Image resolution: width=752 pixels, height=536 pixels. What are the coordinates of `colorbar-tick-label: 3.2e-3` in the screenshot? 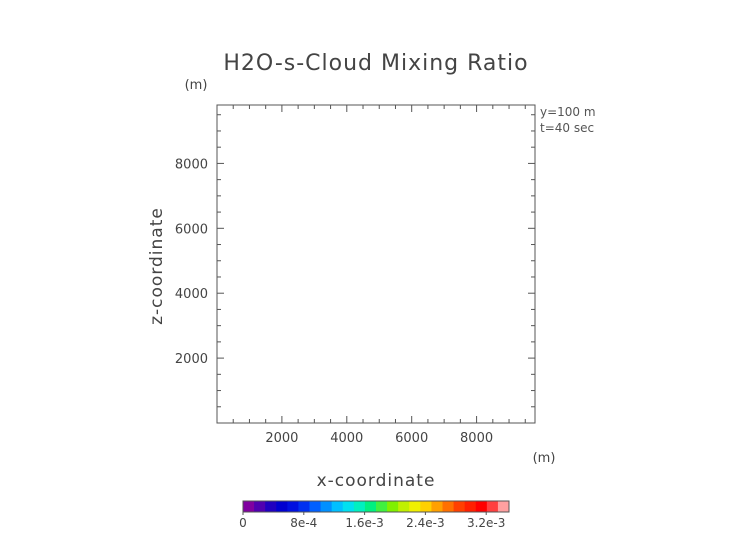 It's located at (486, 523).